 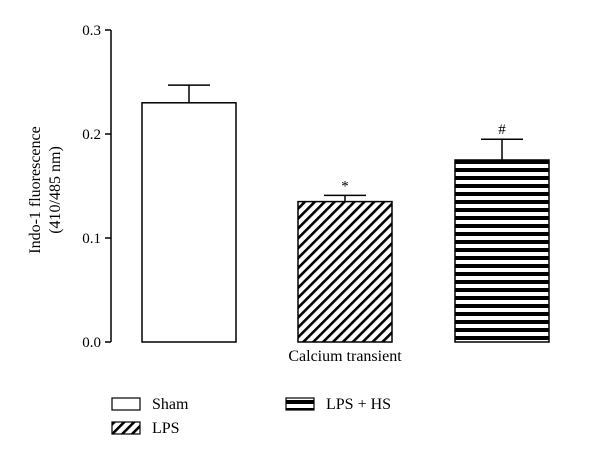 I want to click on y-axis: 0.0 0.1 0.2 0.3, so click(x=97, y=187).